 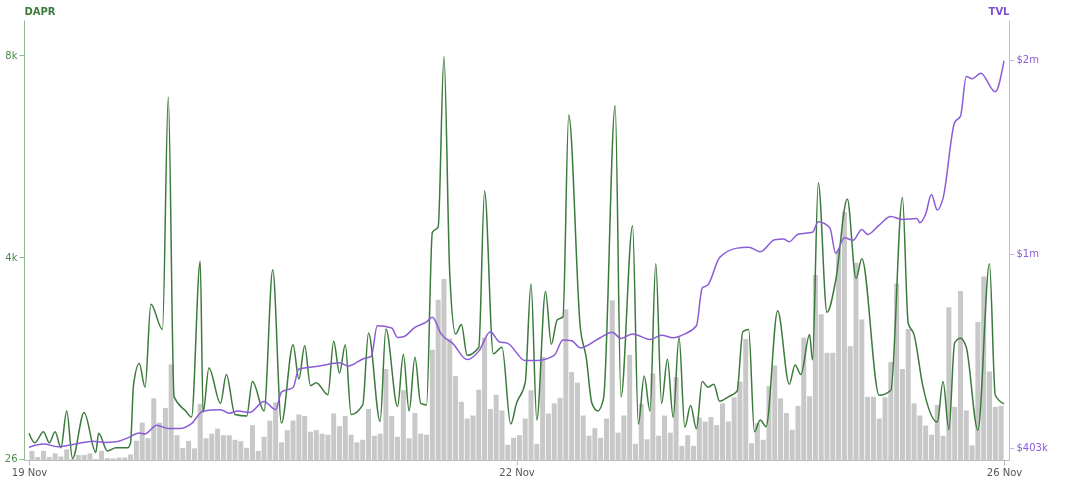 What do you see at coordinates (1027, 60) in the screenshot?
I see `y2-tick-label: $2m` at bounding box center [1027, 60].